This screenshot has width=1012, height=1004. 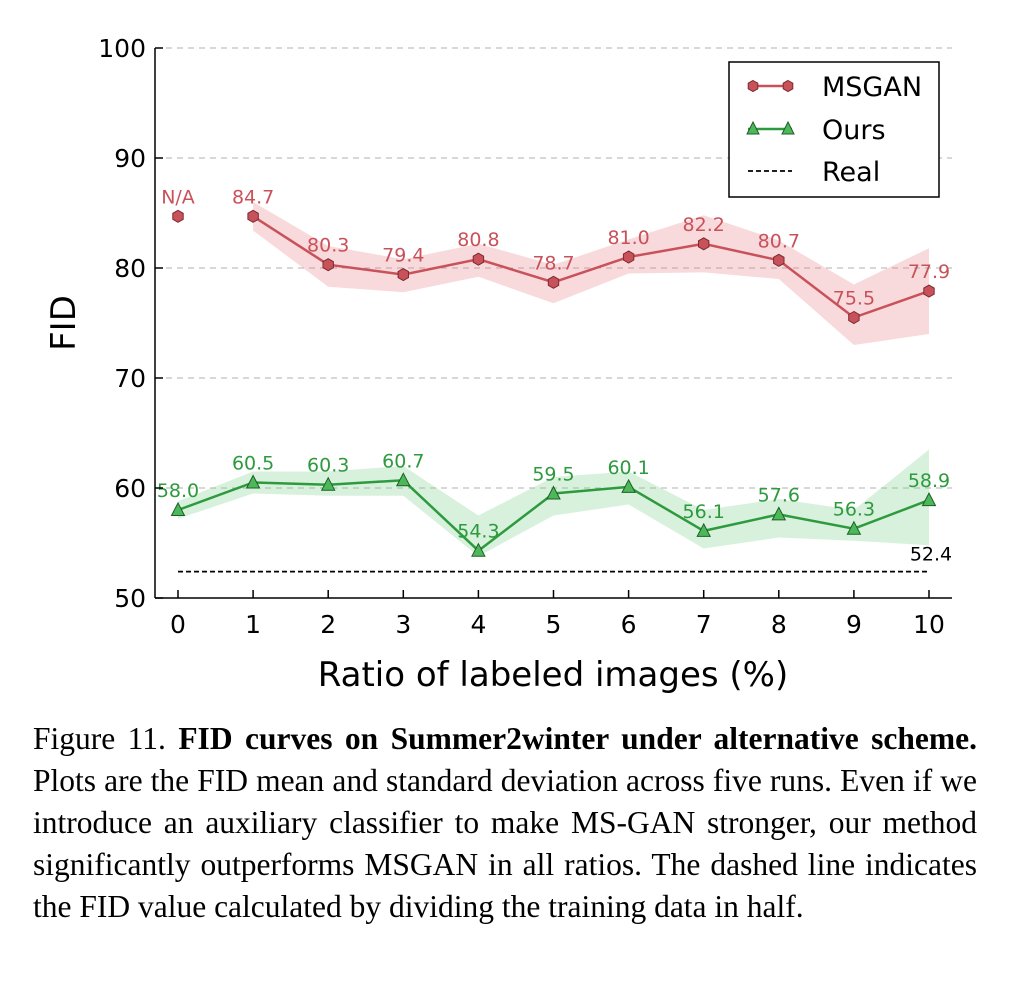 What do you see at coordinates (403, 256) in the screenshot?
I see `msgan-data-label: 79.4` at bounding box center [403, 256].